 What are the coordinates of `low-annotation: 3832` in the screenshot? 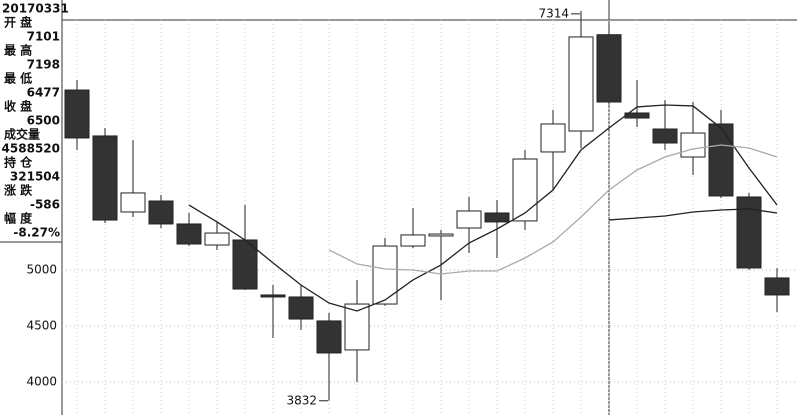 It's located at (301, 400).